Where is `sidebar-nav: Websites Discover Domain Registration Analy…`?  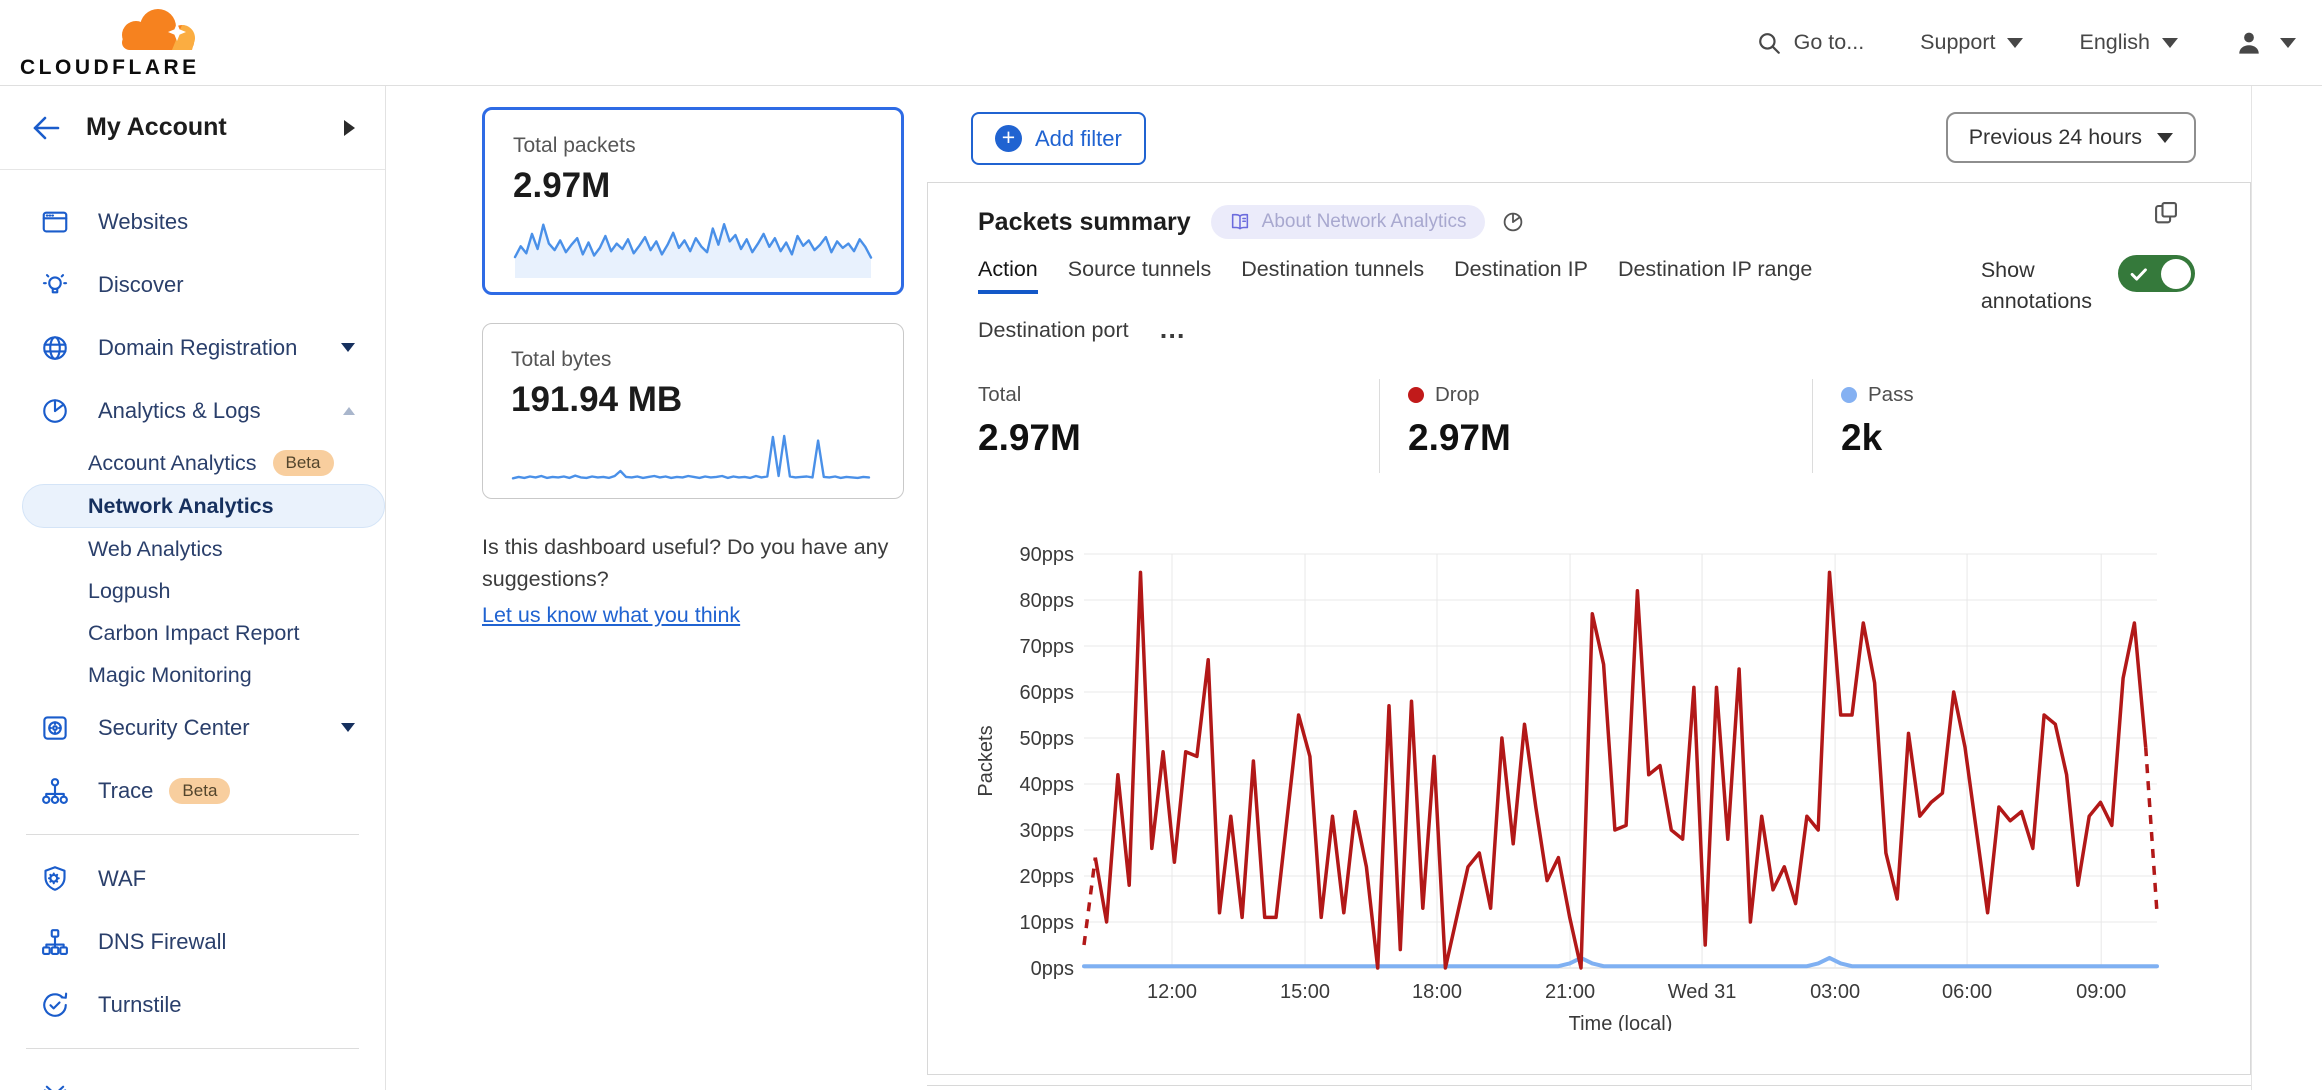
sidebar-nav: Websites Discover Domain Registration Analy… is located at coordinates (192, 630).